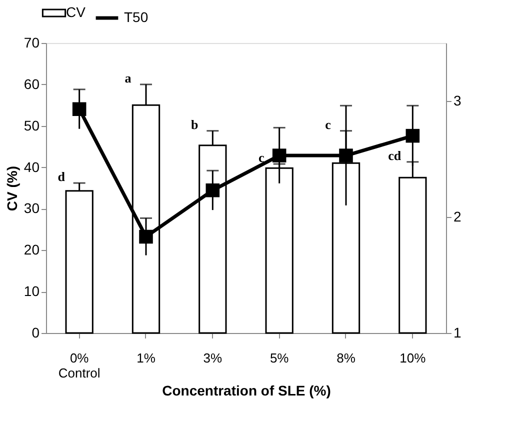 This screenshot has height=446, width=519. I want to click on annotation: d, so click(62, 176).